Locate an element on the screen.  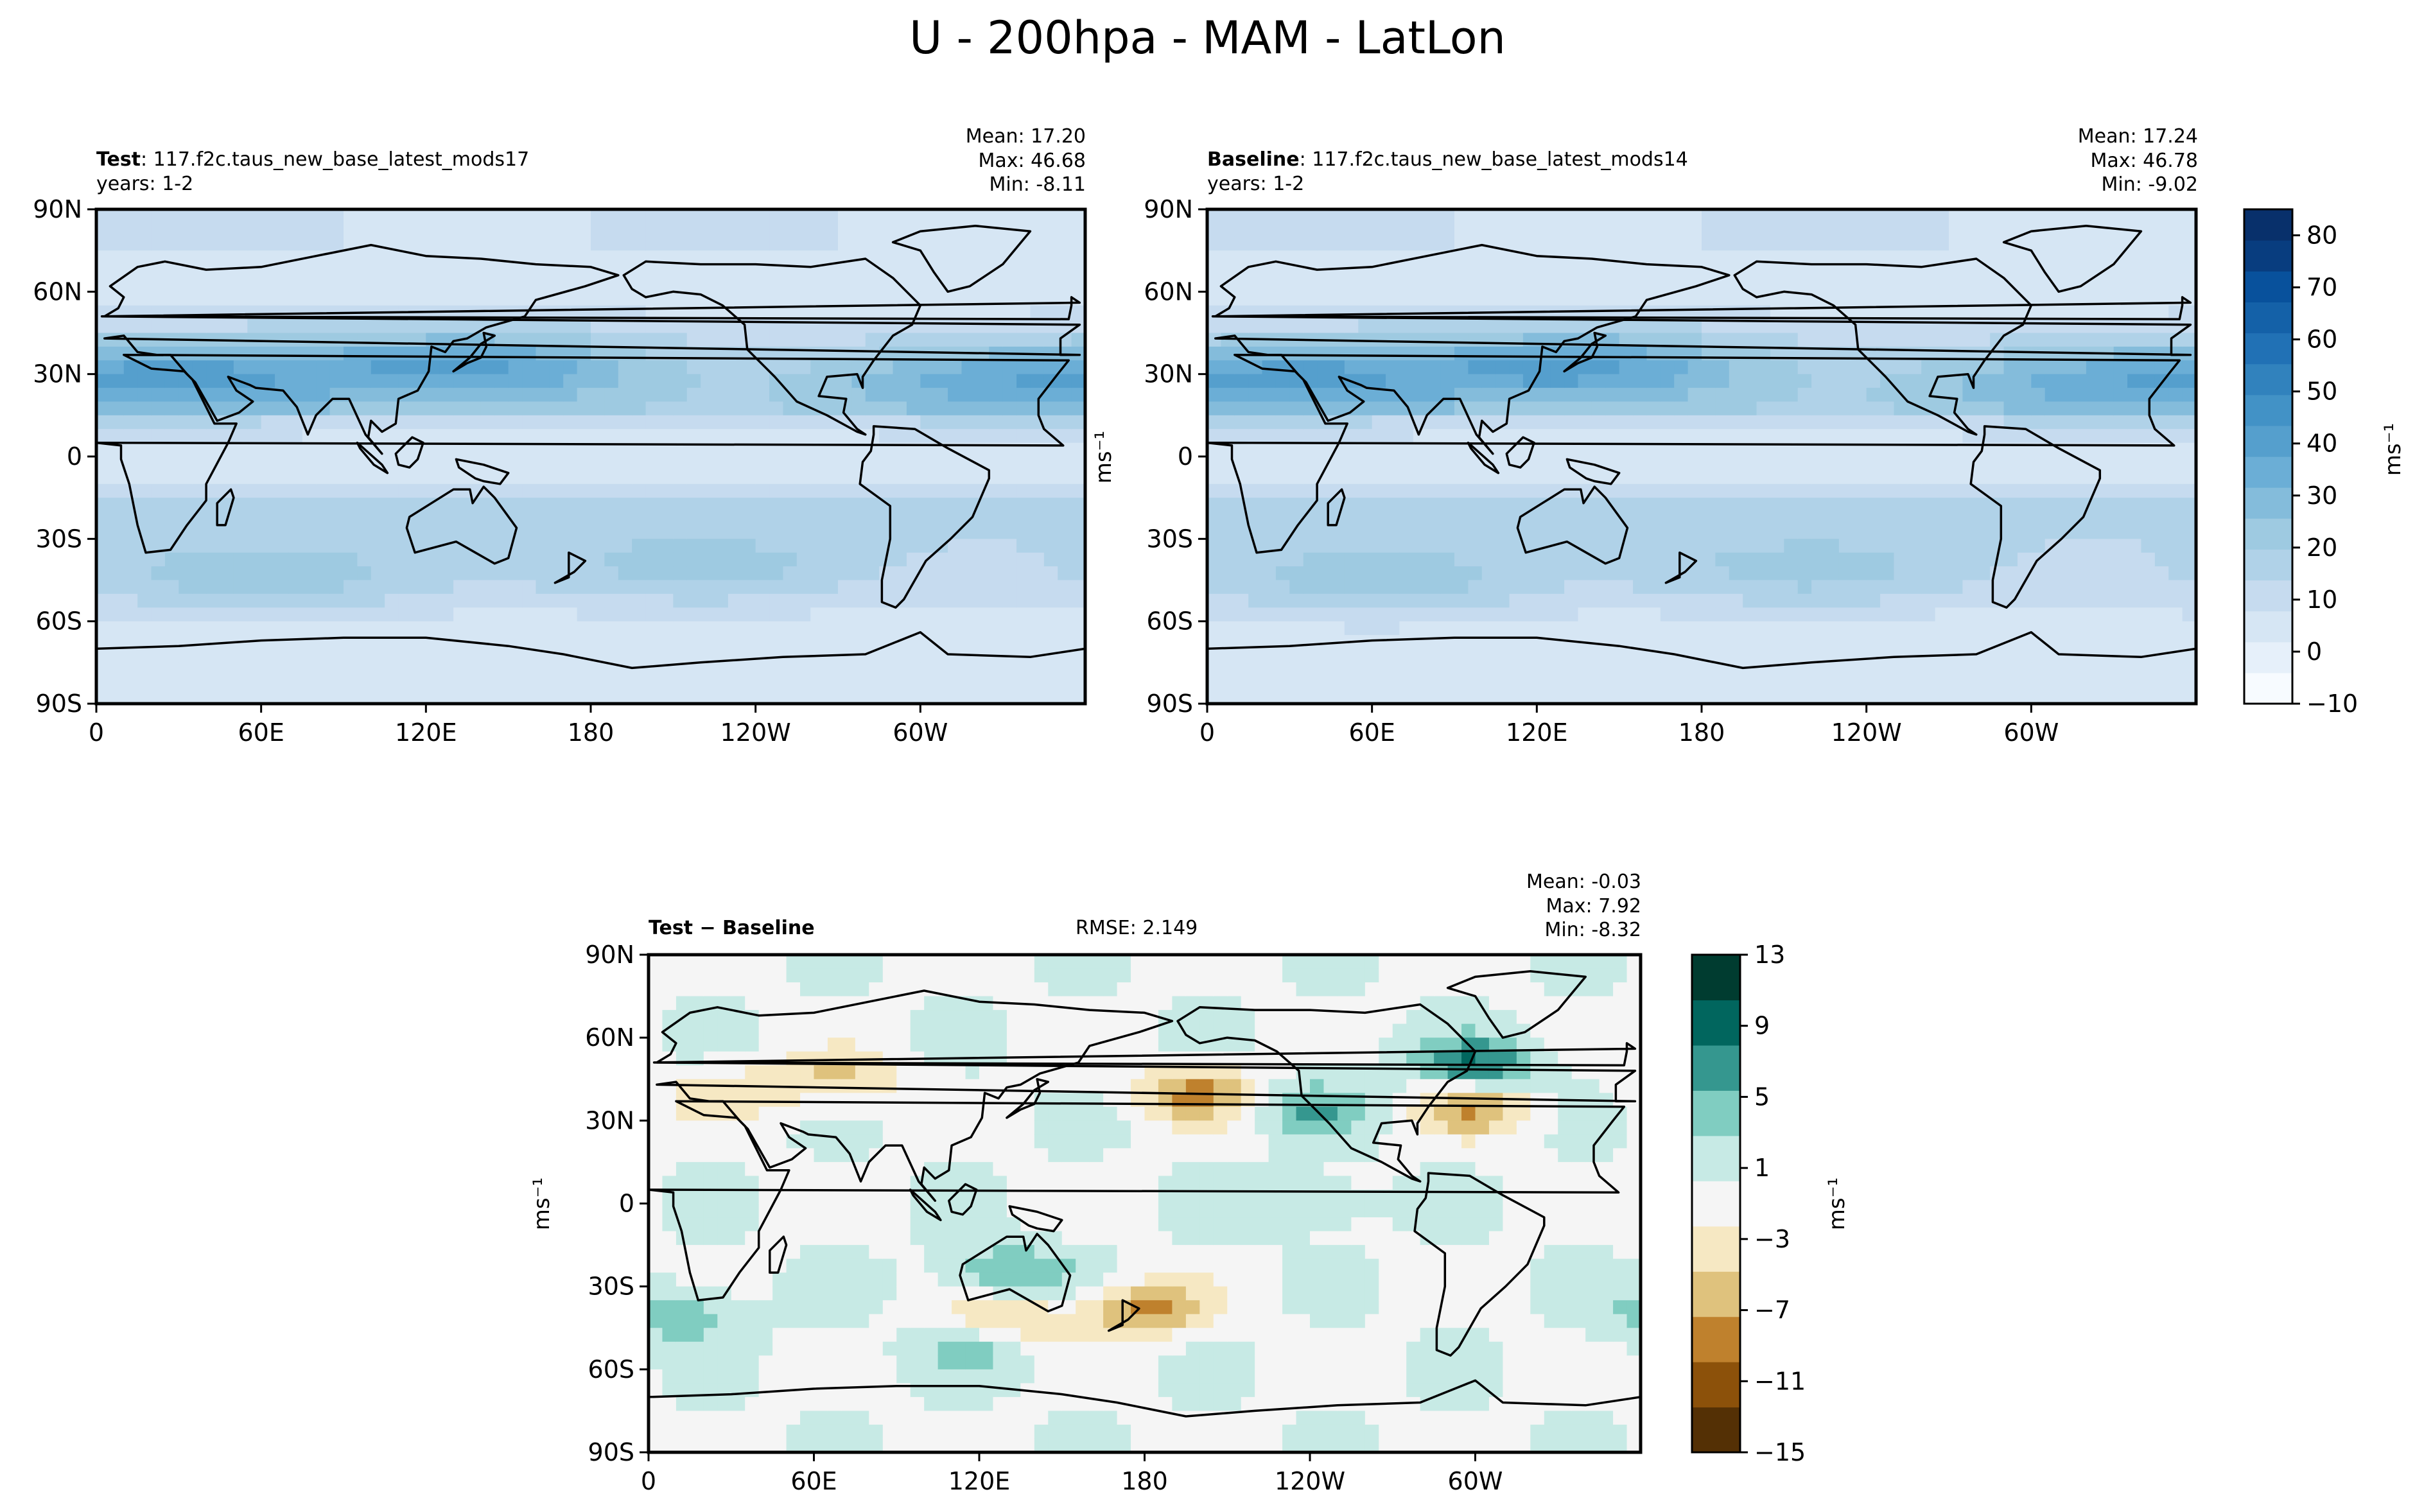
test-stats: Mean: 17.20 Max: 46.68 Min: -8.11 is located at coordinates (1026, 161).